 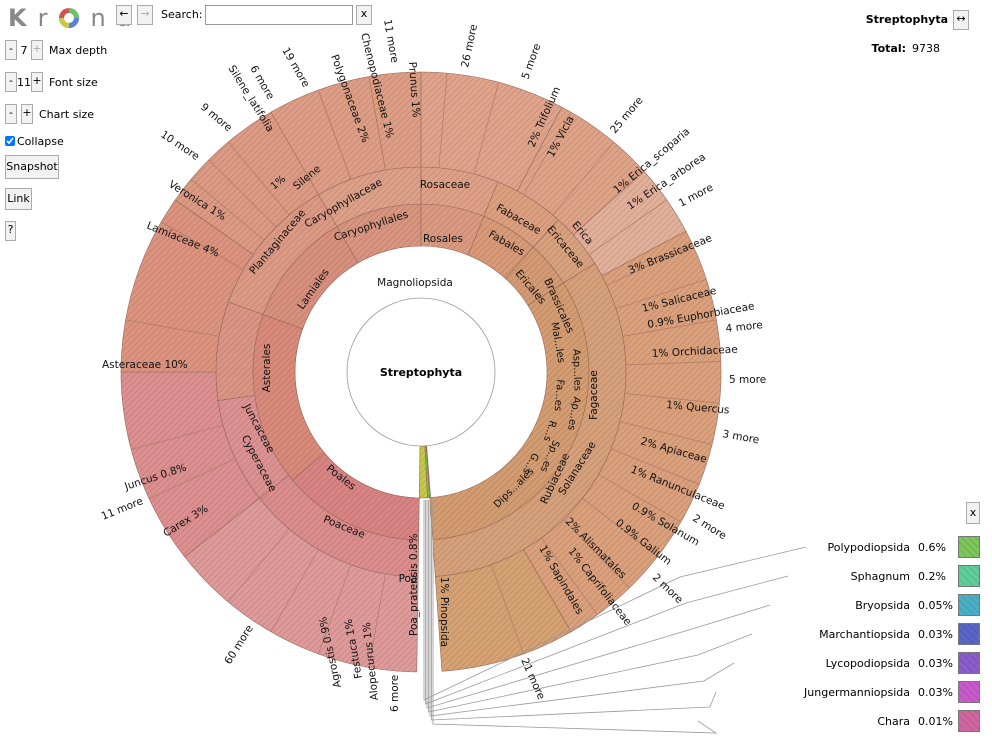 I want to click on snapshot-button: Snapshot, so click(x=32, y=167).